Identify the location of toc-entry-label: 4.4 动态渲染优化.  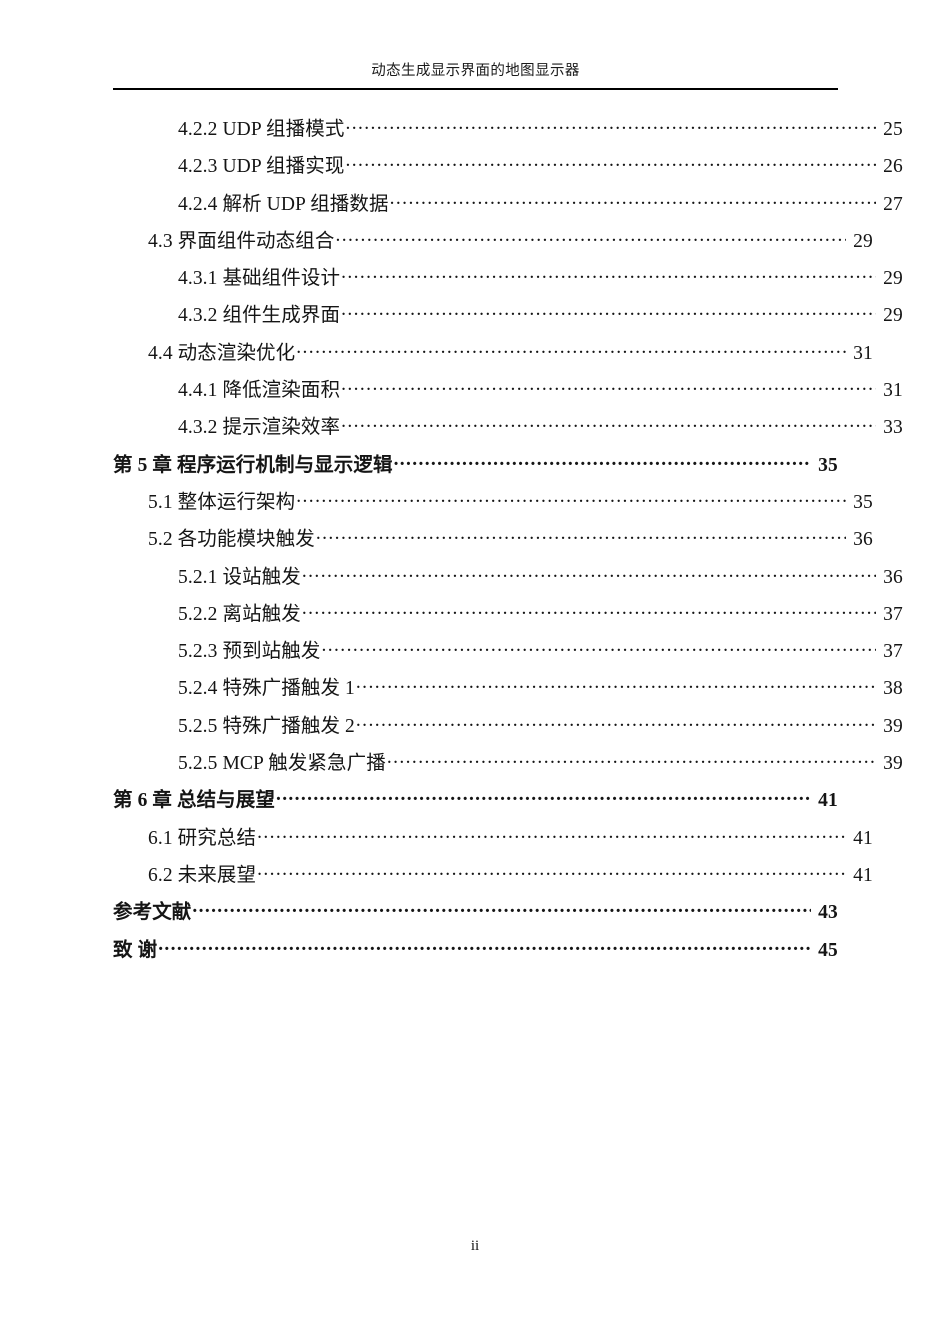
(222, 353).